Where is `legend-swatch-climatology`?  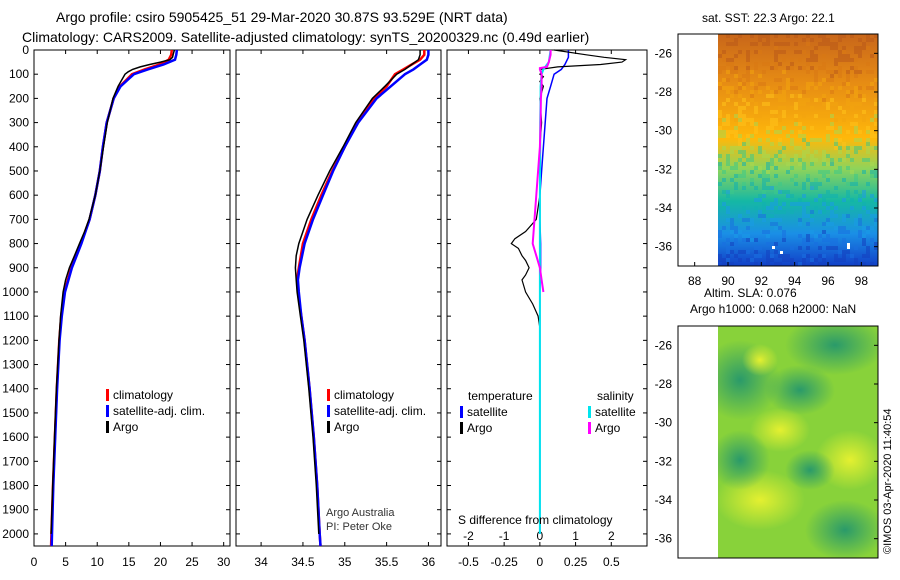
legend-swatch-climatology is located at coordinates (328, 395).